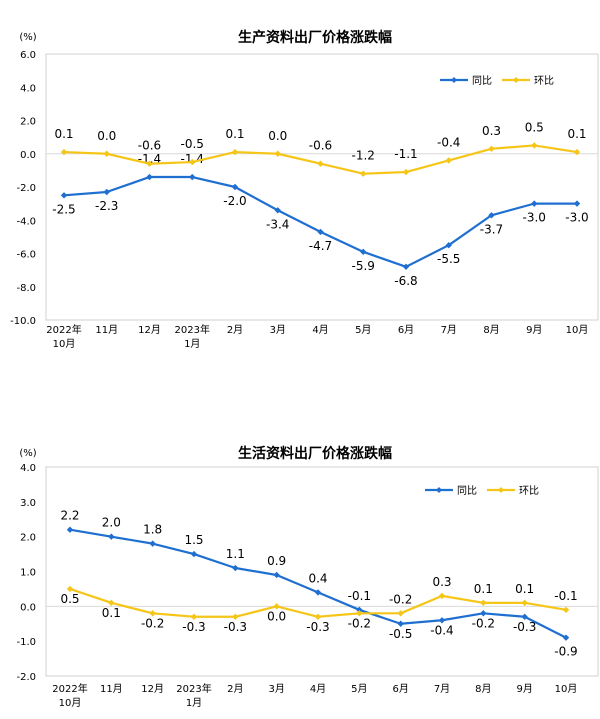 This screenshot has width=600, height=719. Describe the element at coordinates (565, 652) in the screenshot. I see `data-label: -0.9` at that location.